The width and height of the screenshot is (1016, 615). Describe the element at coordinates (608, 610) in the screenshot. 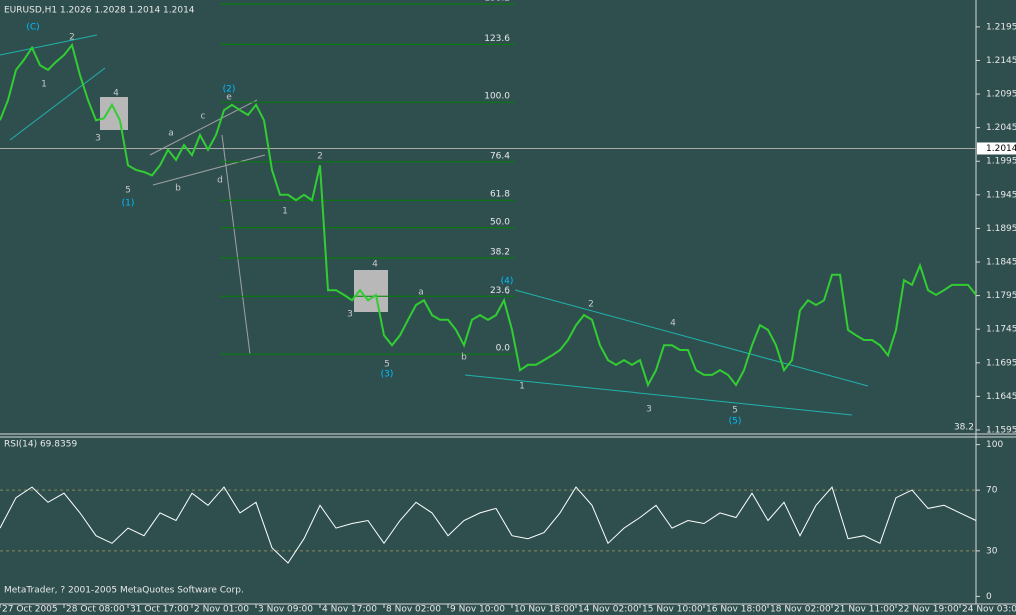

I see `x-tick-label: 14 Nov 02:00` at that location.